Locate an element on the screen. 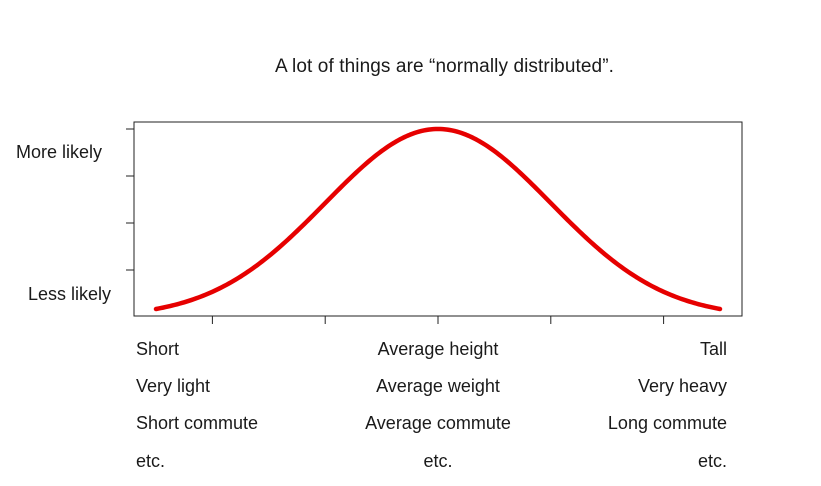 The image size is (821, 486). x-label-average-height: Average height is located at coordinates (438, 349).